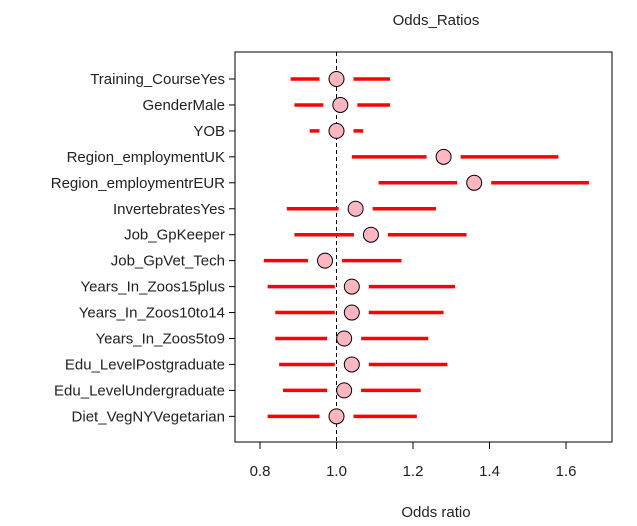 The width and height of the screenshot is (637, 526). I want to click on y-tick-label: InvertebratesYes, so click(169, 209).